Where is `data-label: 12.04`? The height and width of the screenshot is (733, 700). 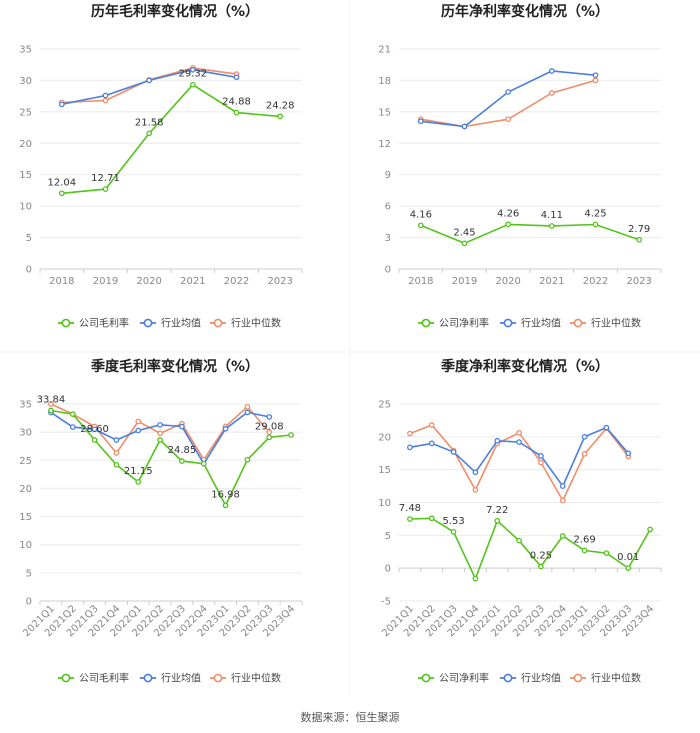 data-label: 12.04 is located at coordinates (62, 182).